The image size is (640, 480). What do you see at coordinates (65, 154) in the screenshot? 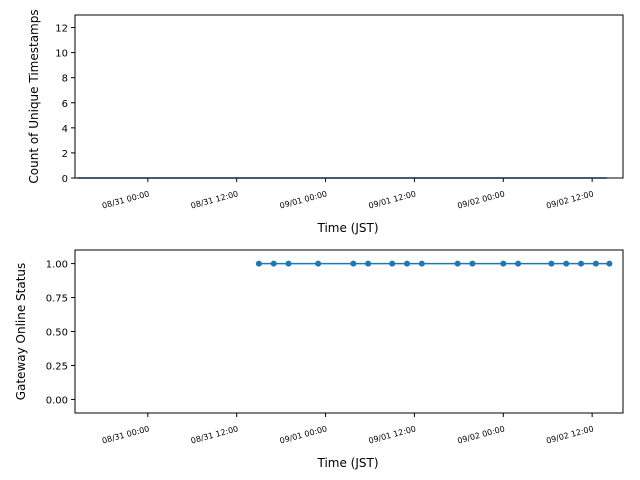
I see `y-tick-label: 2` at bounding box center [65, 154].